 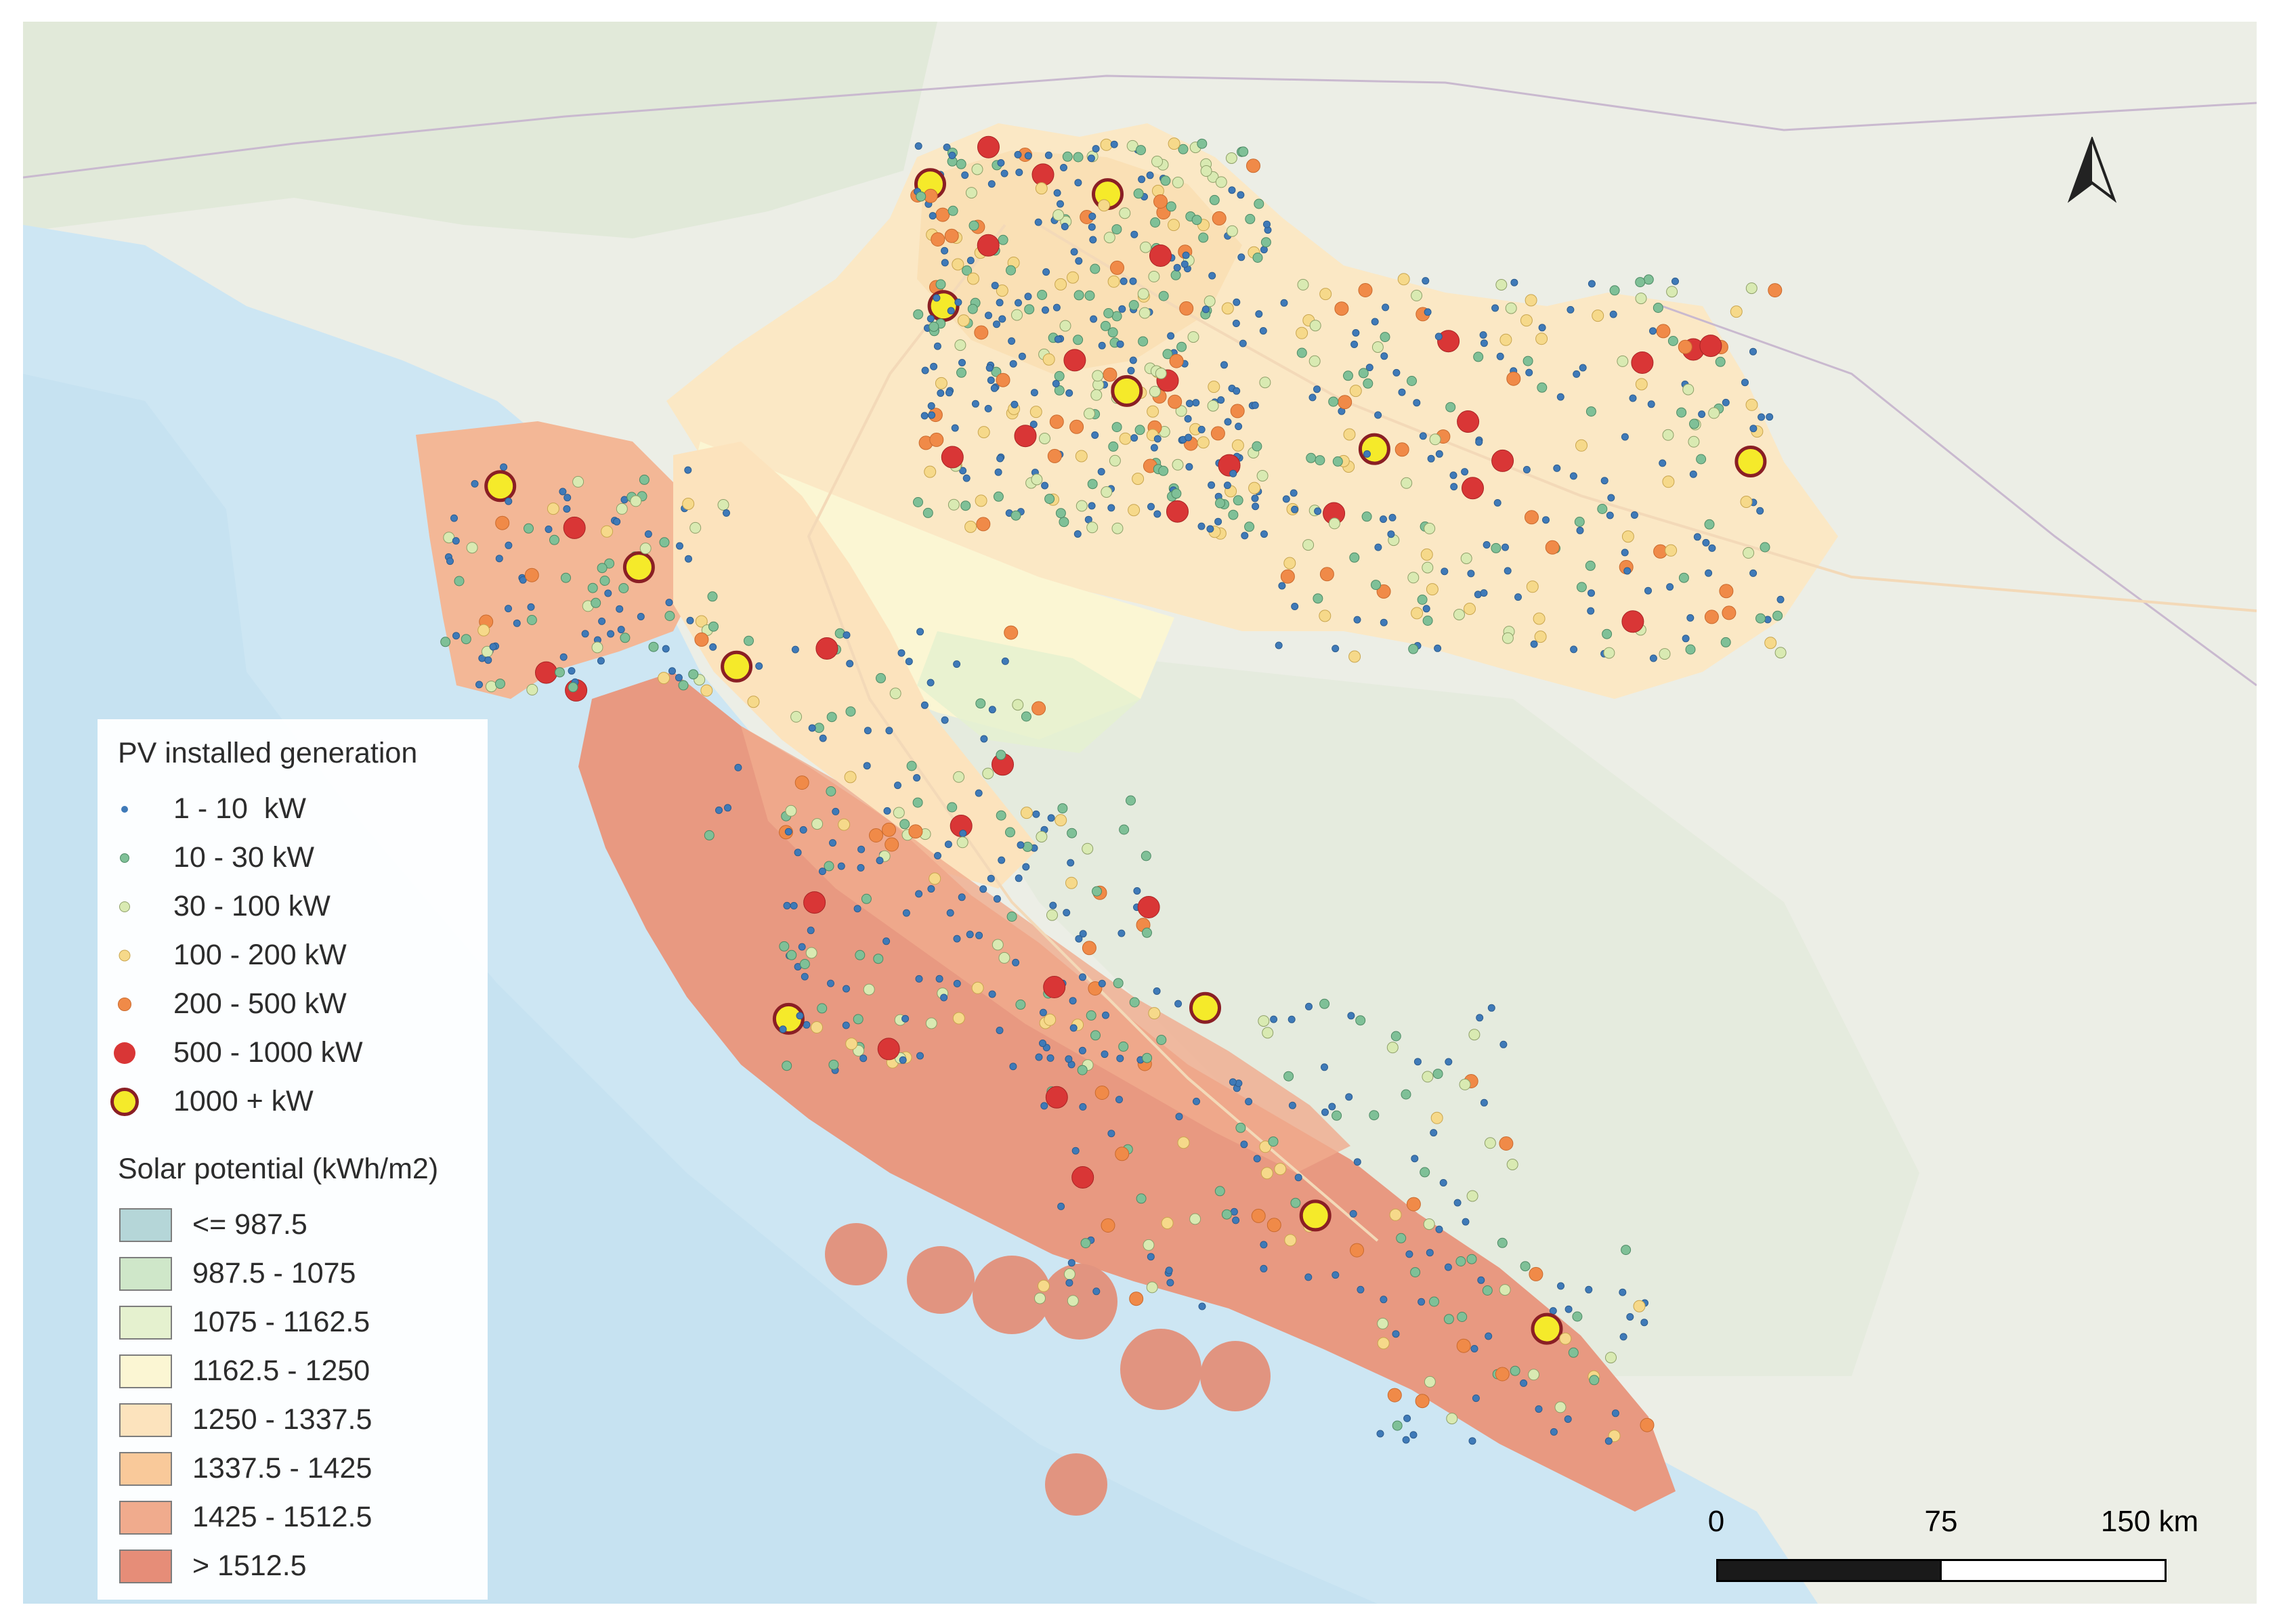 What do you see at coordinates (1140, 126) in the screenshot?
I see `border-line` at bounding box center [1140, 126].